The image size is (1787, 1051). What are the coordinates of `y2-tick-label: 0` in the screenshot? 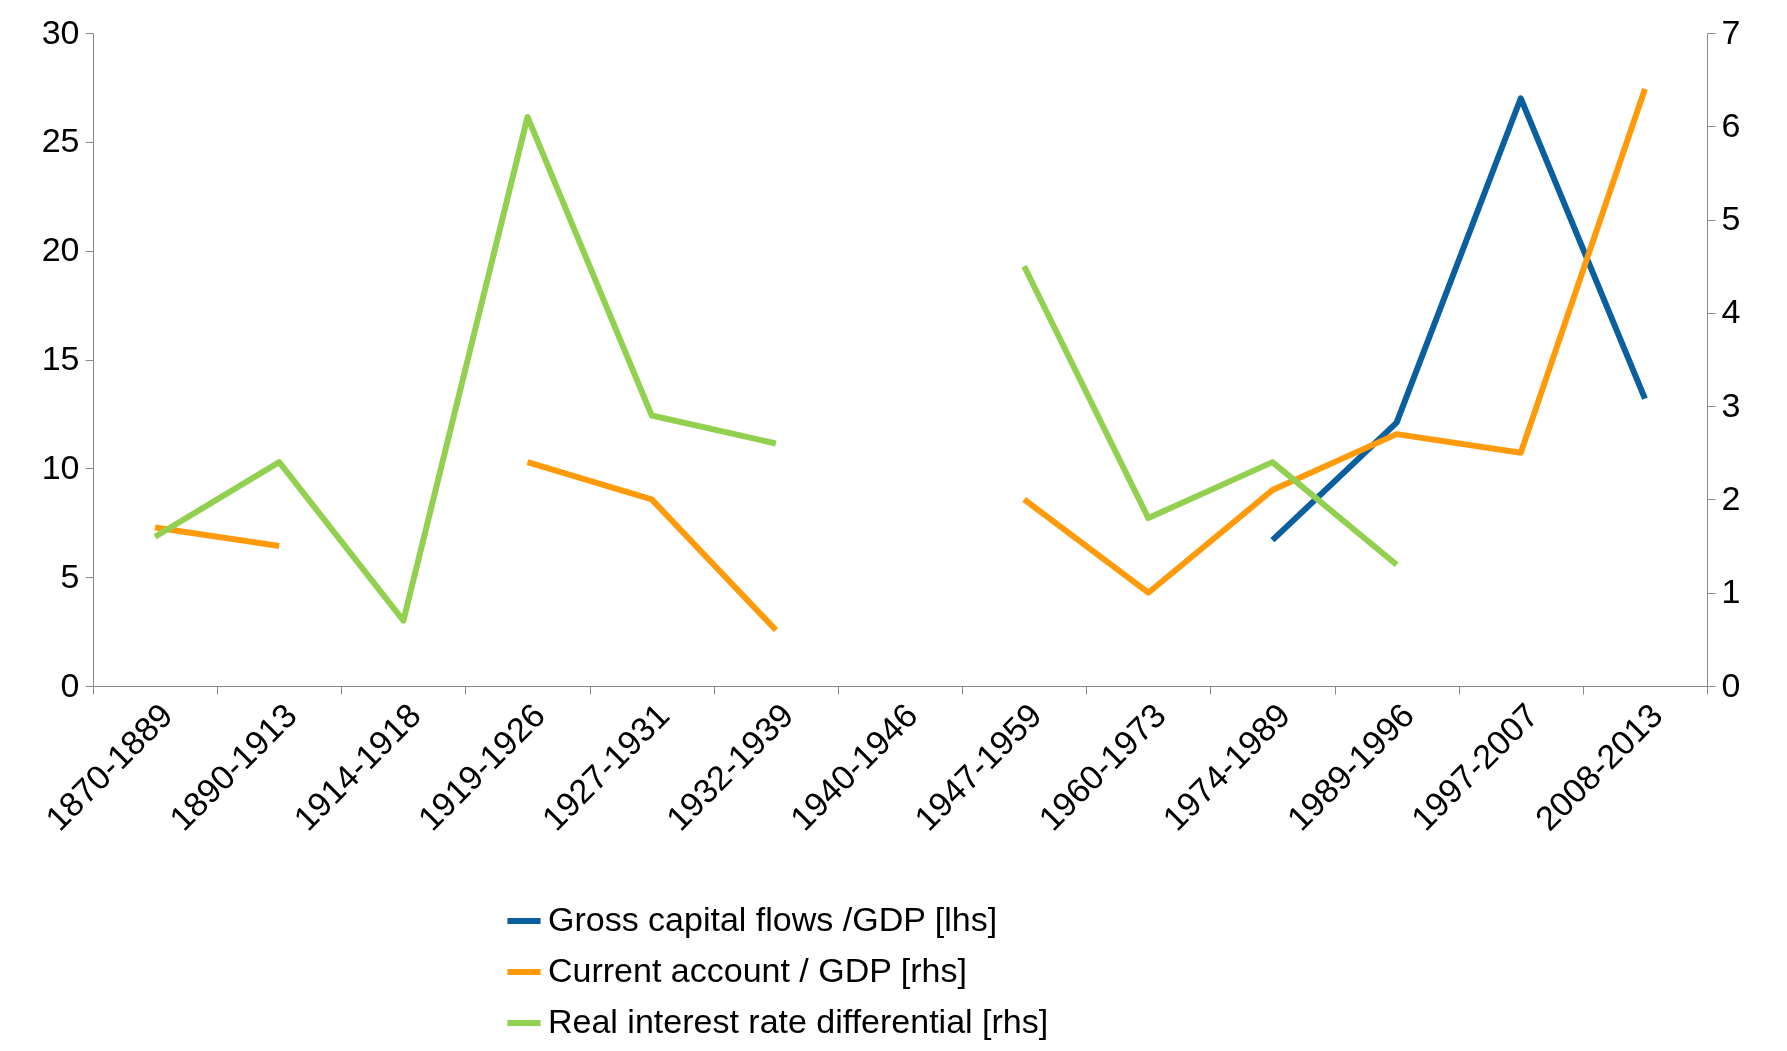 It's located at (1731, 684).